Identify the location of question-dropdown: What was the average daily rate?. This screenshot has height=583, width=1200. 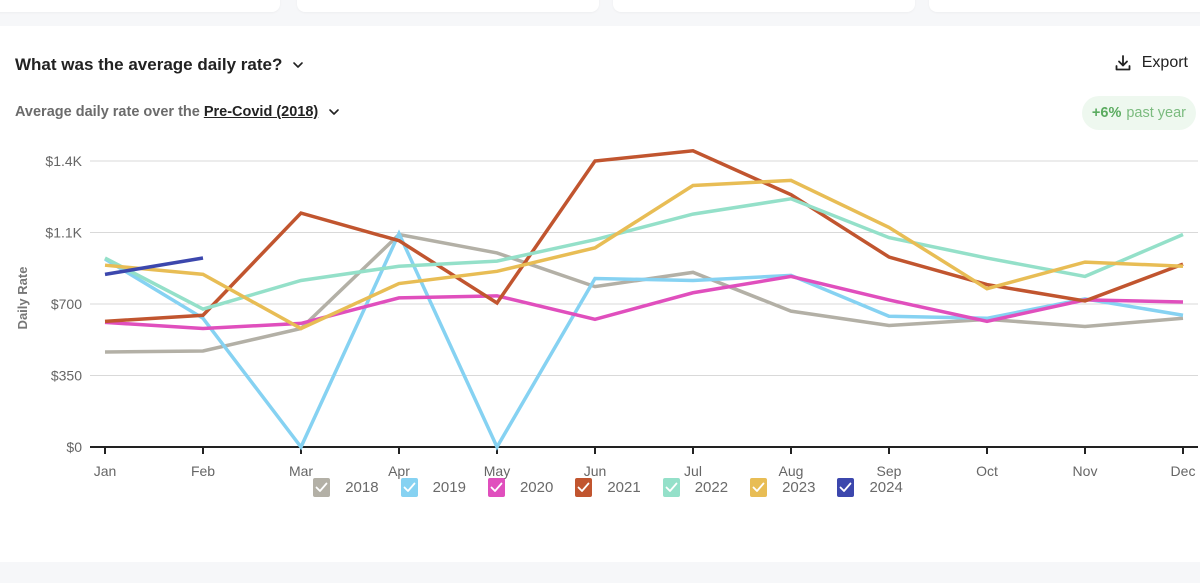
(160, 65).